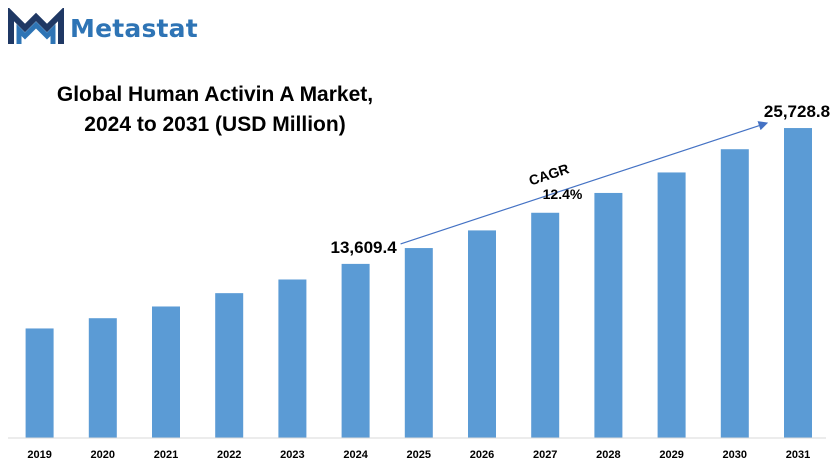 Image resolution: width=832 pixels, height=464 pixels. What do you see at coordinates (36, 26) in the screenshot?
I see `metastat-m-logo-icon` at bounding box center [36, 26].